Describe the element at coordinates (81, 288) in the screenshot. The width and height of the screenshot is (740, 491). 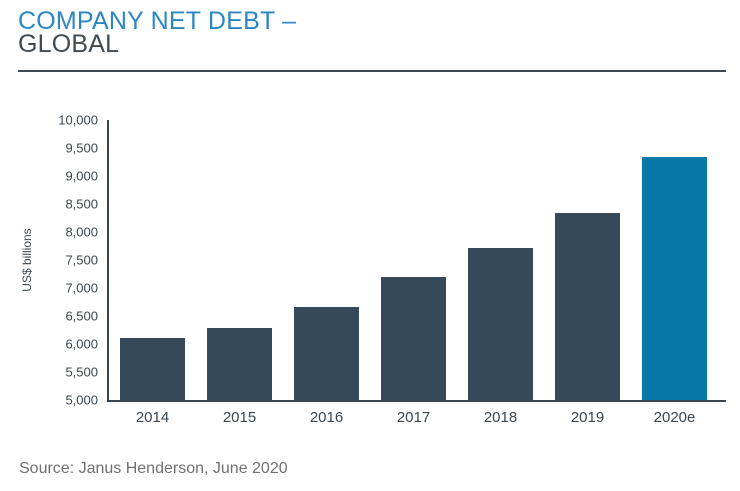
I see `y-tick-label-7000: 7,000` at that location.